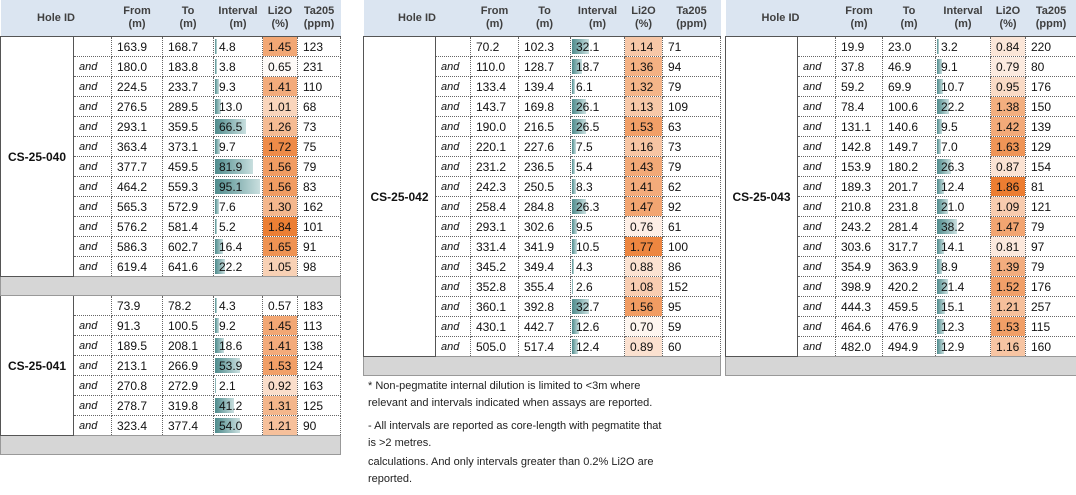  Describe the element at coordinates (542, 226) in the screenshot. I see `data-row: and 293.1 302.6 9.5 0.76 61` at that location.